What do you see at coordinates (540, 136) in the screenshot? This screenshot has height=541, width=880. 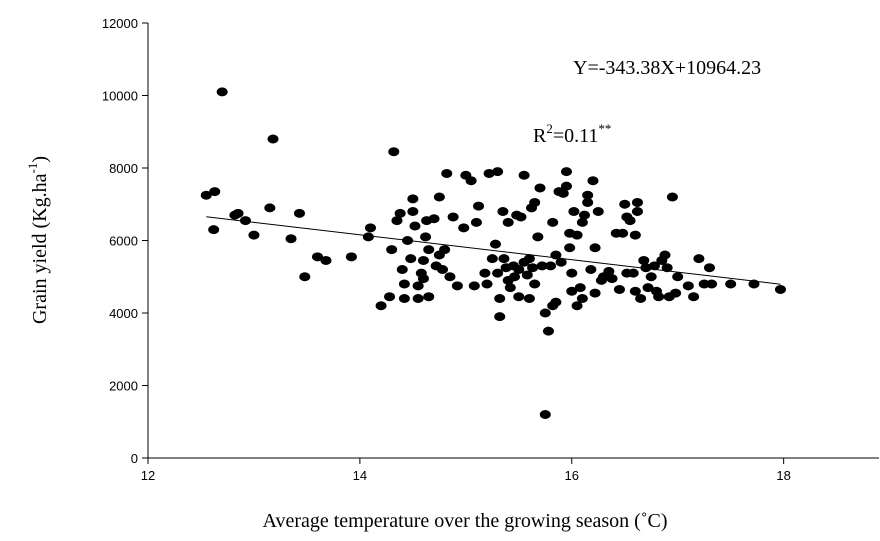 I see `r-squared-part: R` at bounding box center [540, 136].